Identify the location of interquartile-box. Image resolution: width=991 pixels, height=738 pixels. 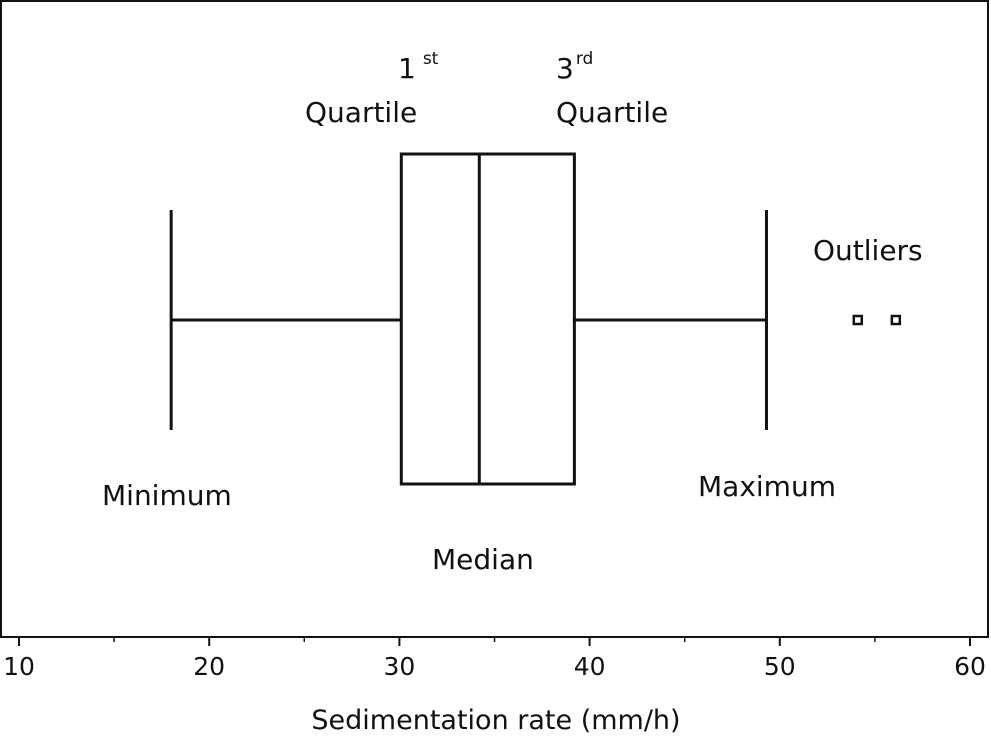
(487, 319).